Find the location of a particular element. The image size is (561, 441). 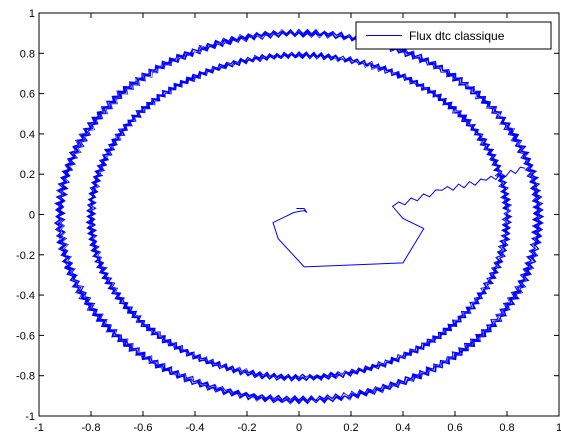

legend-box is located at coordinates (453, 35).